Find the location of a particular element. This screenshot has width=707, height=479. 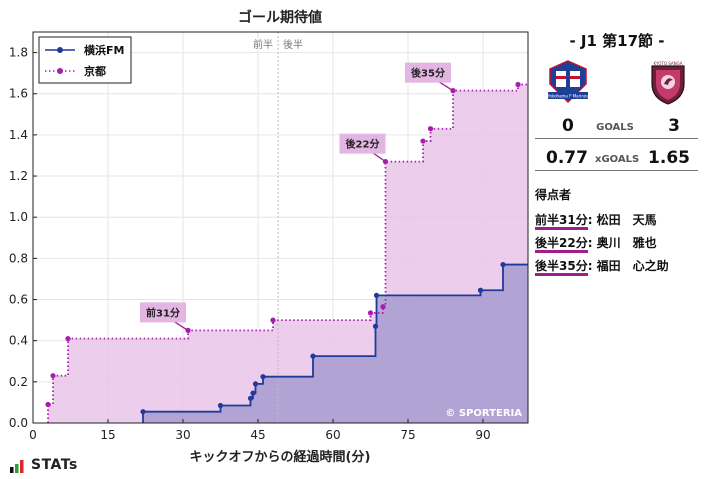

scorer-name: : 松田 天馬 is located at coordinates (622, 220).